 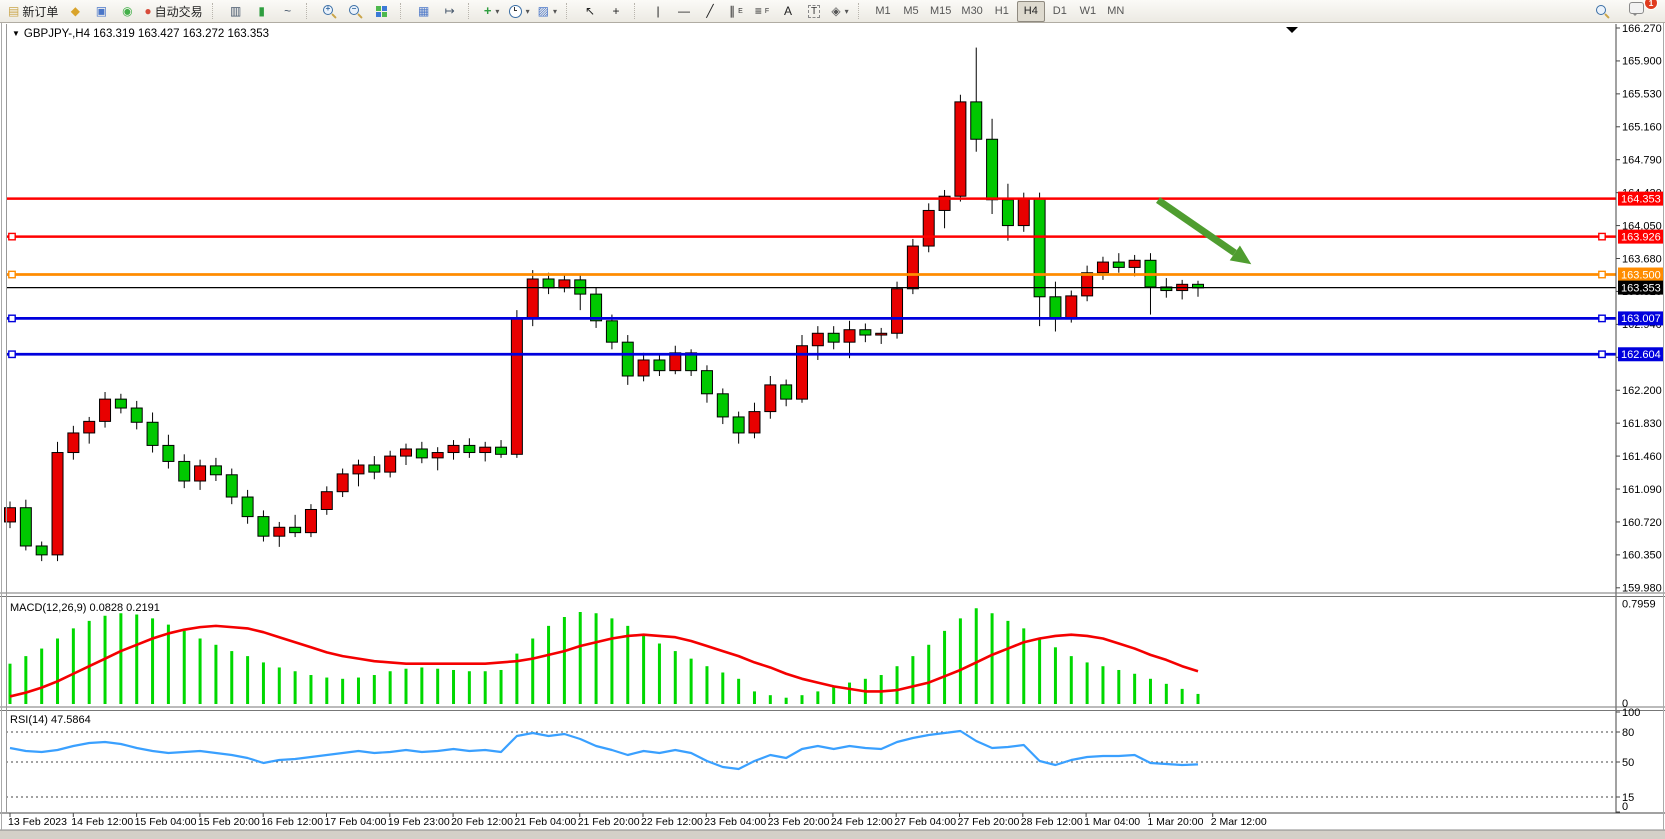 What do you see at coordinates (1175, 822) in the screenshot?
I see `svg-text: 1 Mar 20:00` at bounding box center [1175, 822].